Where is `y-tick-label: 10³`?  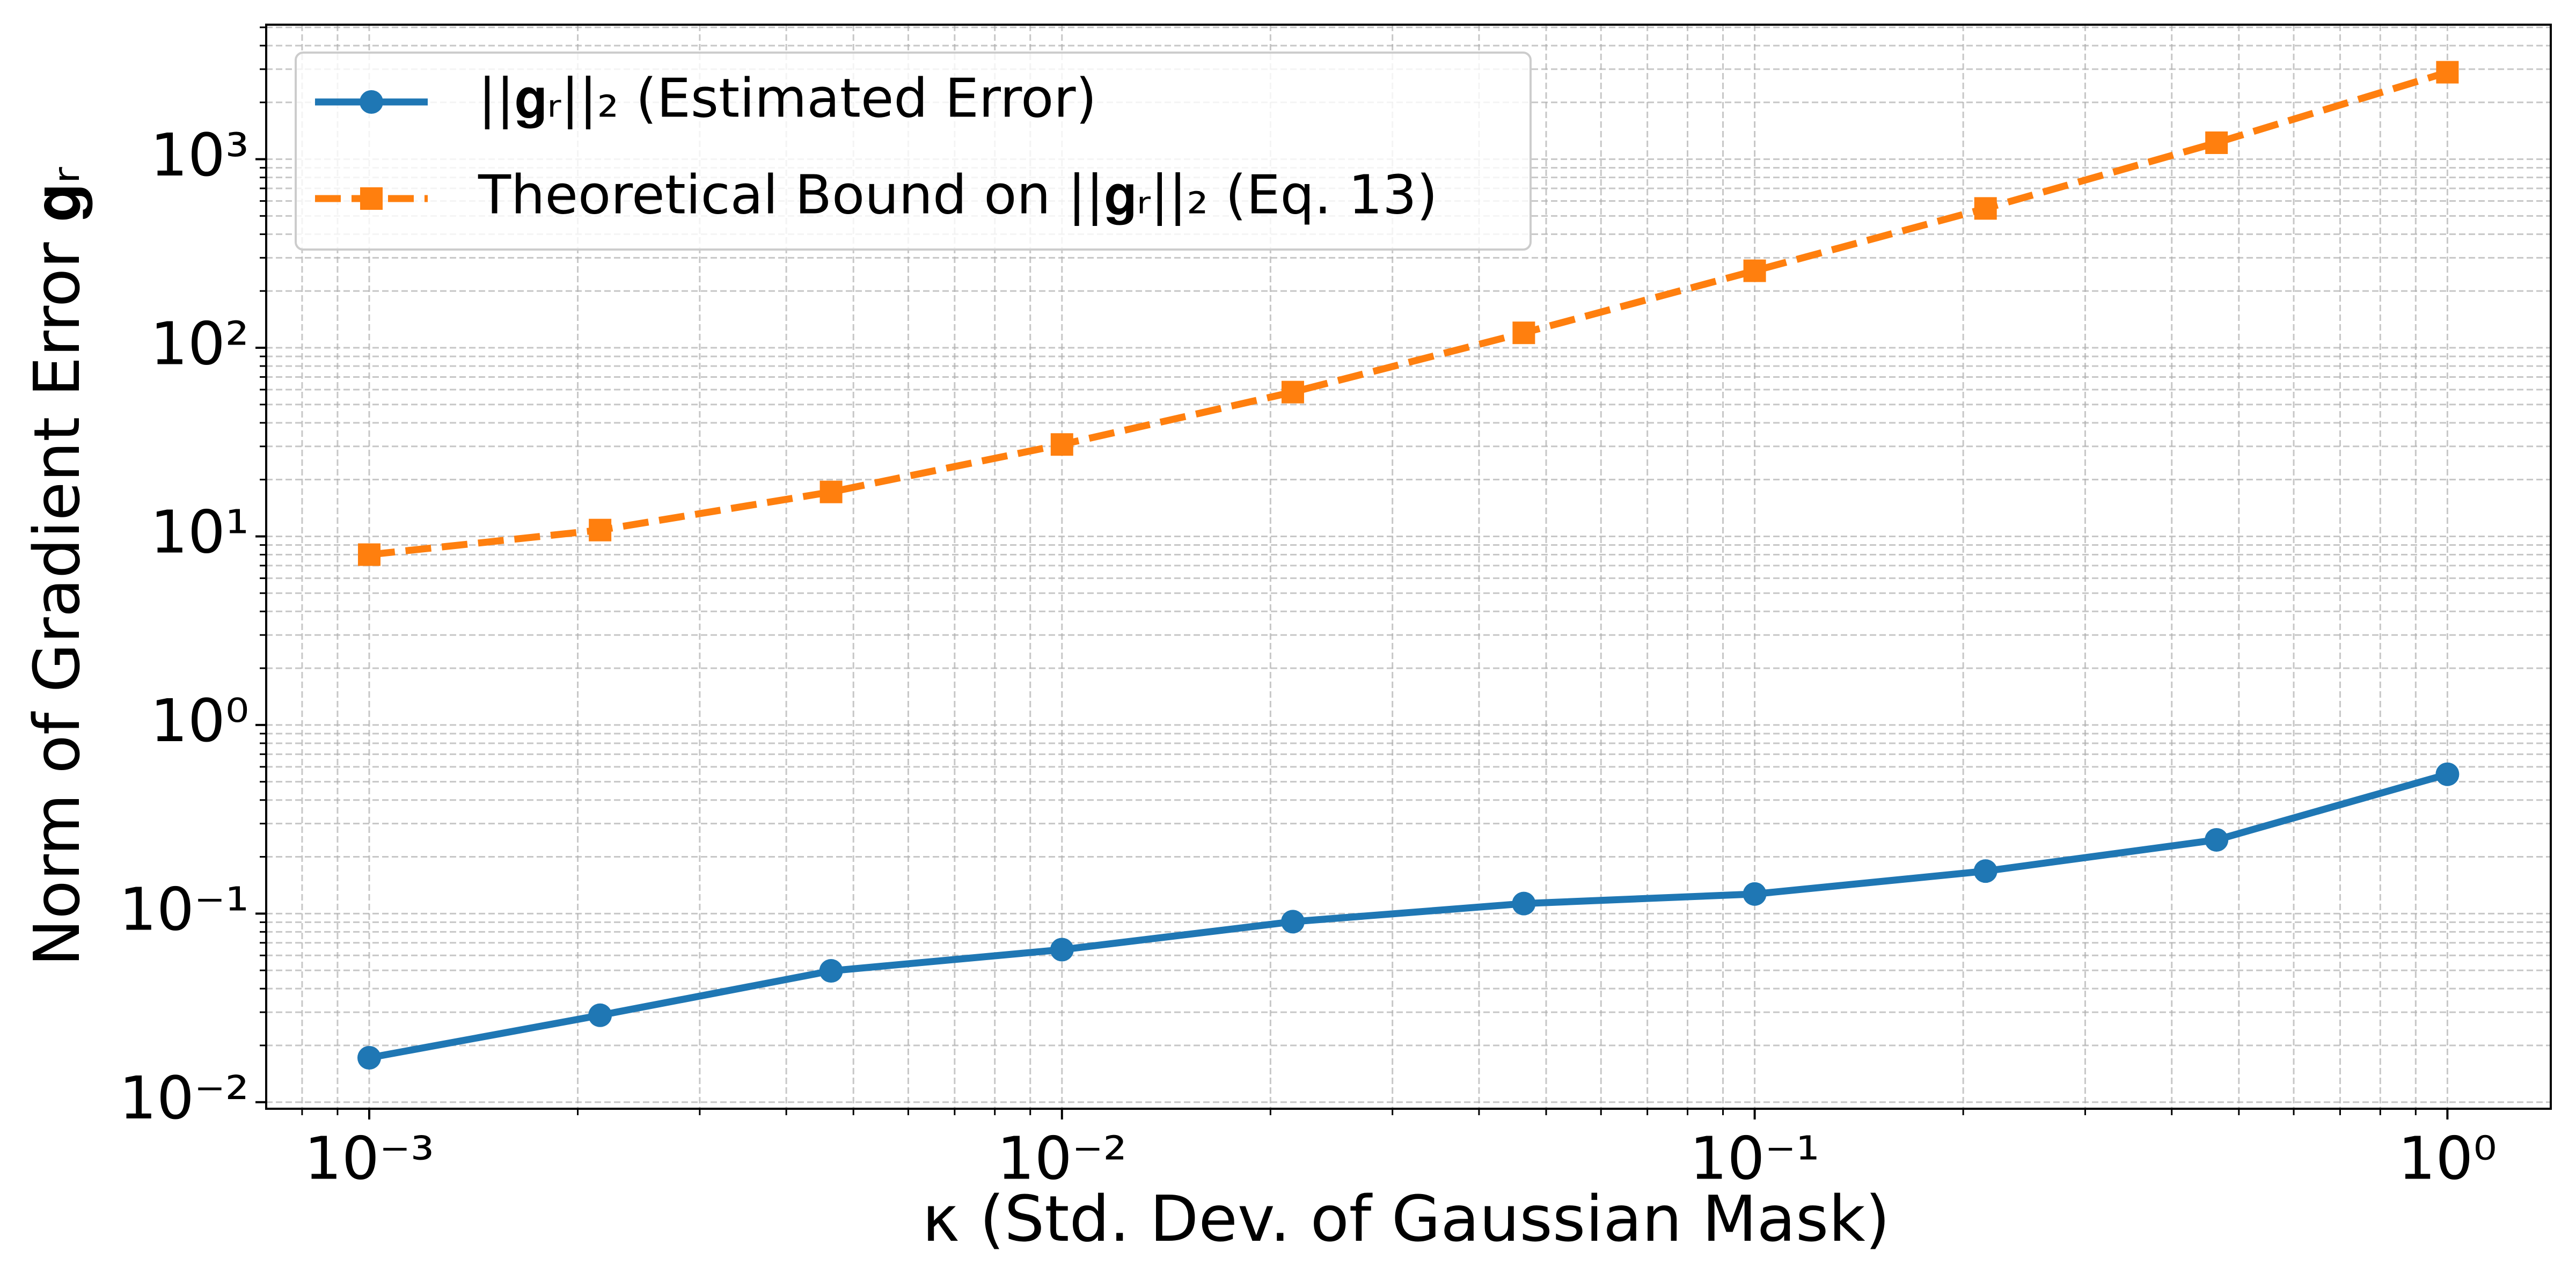
y-tick-label: 10³ is located at coordinates (199, 155).